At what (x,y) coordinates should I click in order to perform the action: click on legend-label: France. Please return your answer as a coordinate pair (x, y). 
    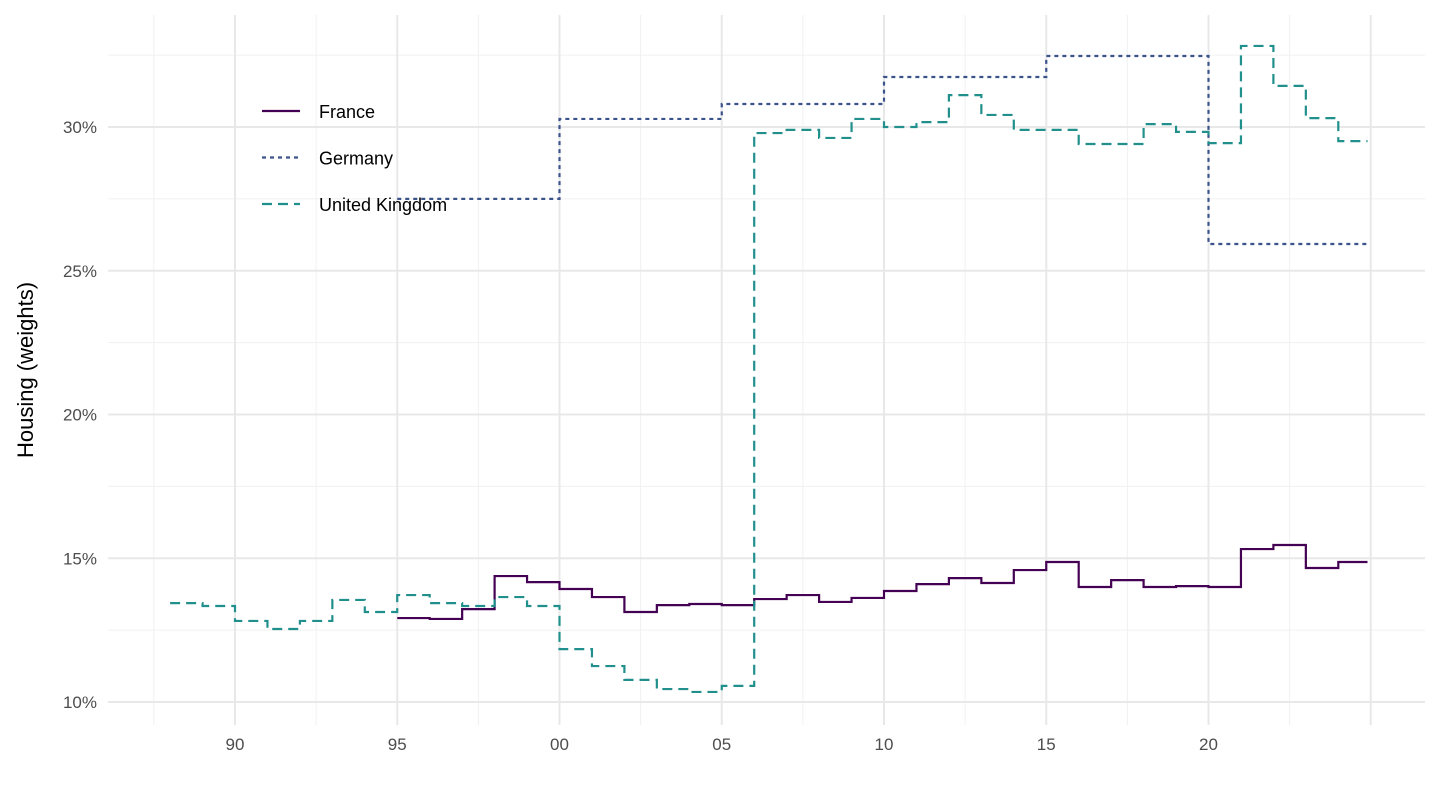
    Looking at the image, I should click on (347, 112).